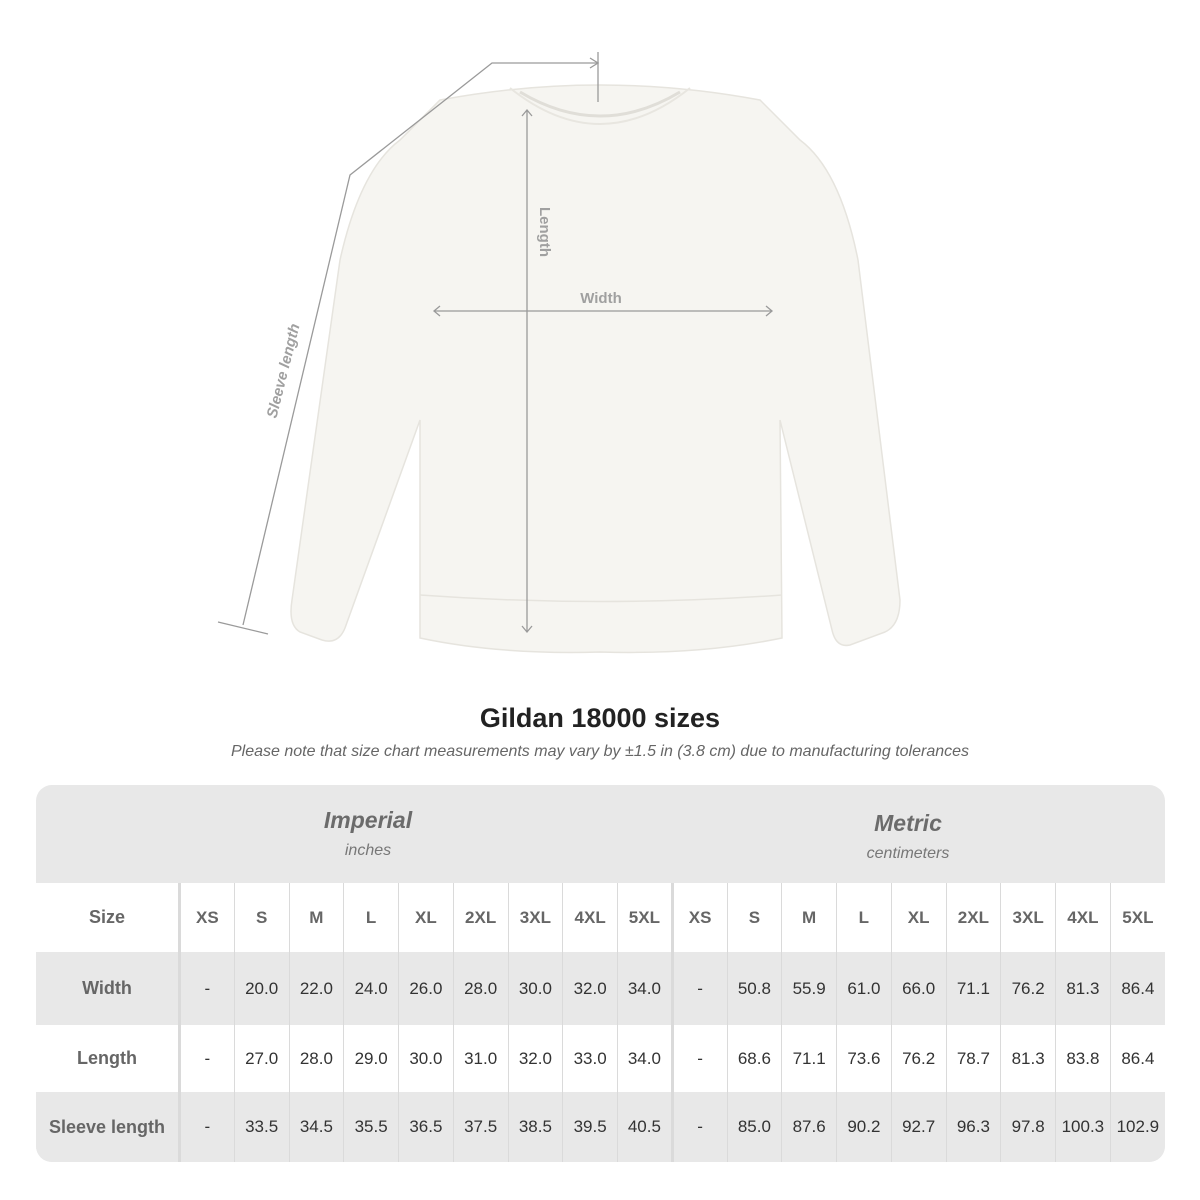 This screenshot has width=1200, height=1200. Describe the element at coordinates (316, 1127) in the screenshot. I see `imperial-value: 34.5` at that location.